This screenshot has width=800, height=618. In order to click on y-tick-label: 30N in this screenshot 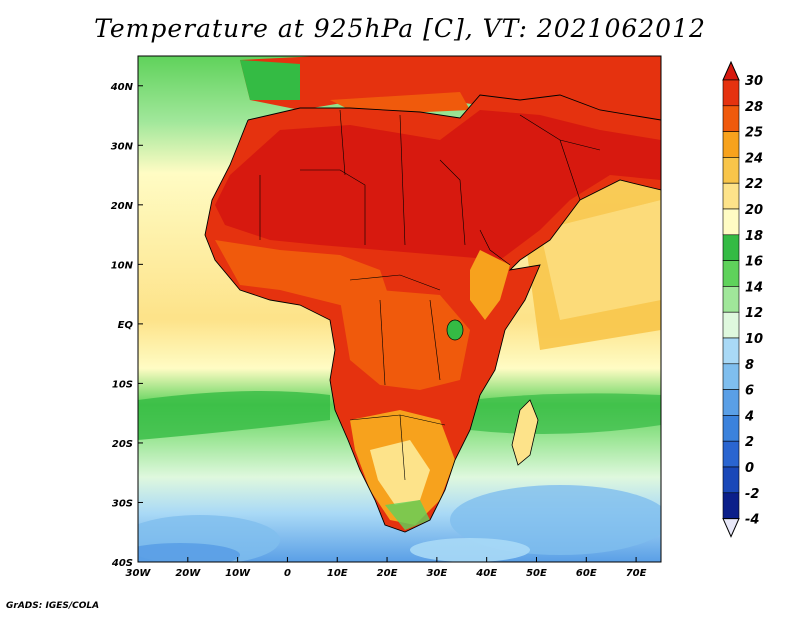, I will do `click(122, 146)`.